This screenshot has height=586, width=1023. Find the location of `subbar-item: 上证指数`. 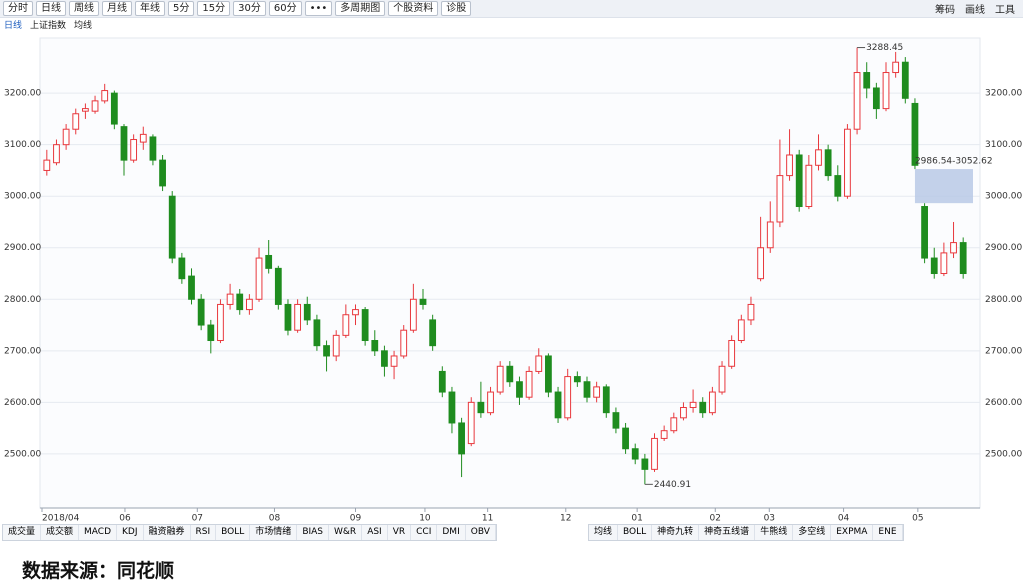

subbar-item: 上证指数 is located at coordinates (48, 26).